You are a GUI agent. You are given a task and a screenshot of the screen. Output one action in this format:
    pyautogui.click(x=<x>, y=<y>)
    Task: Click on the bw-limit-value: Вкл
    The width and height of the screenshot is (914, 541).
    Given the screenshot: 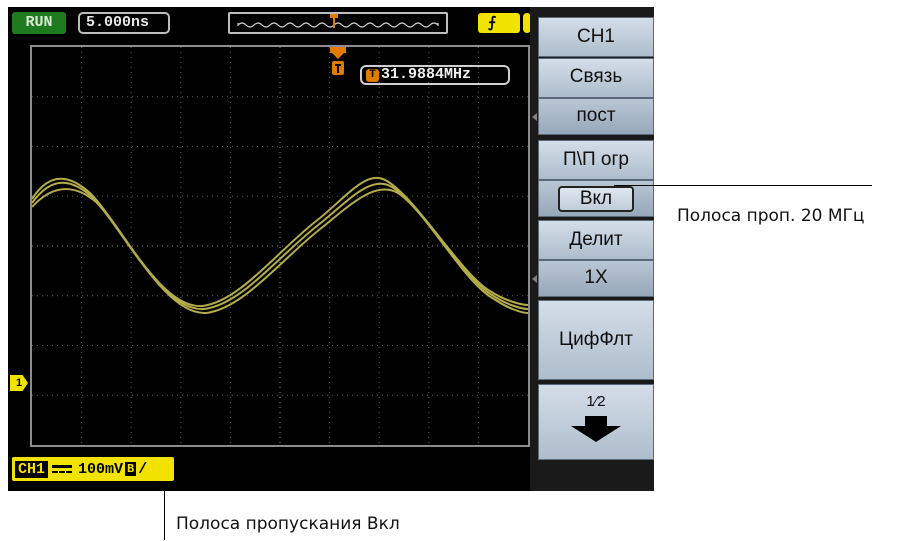 What is the action you would take?
    pyautogui.click(x=596, y=199)
    